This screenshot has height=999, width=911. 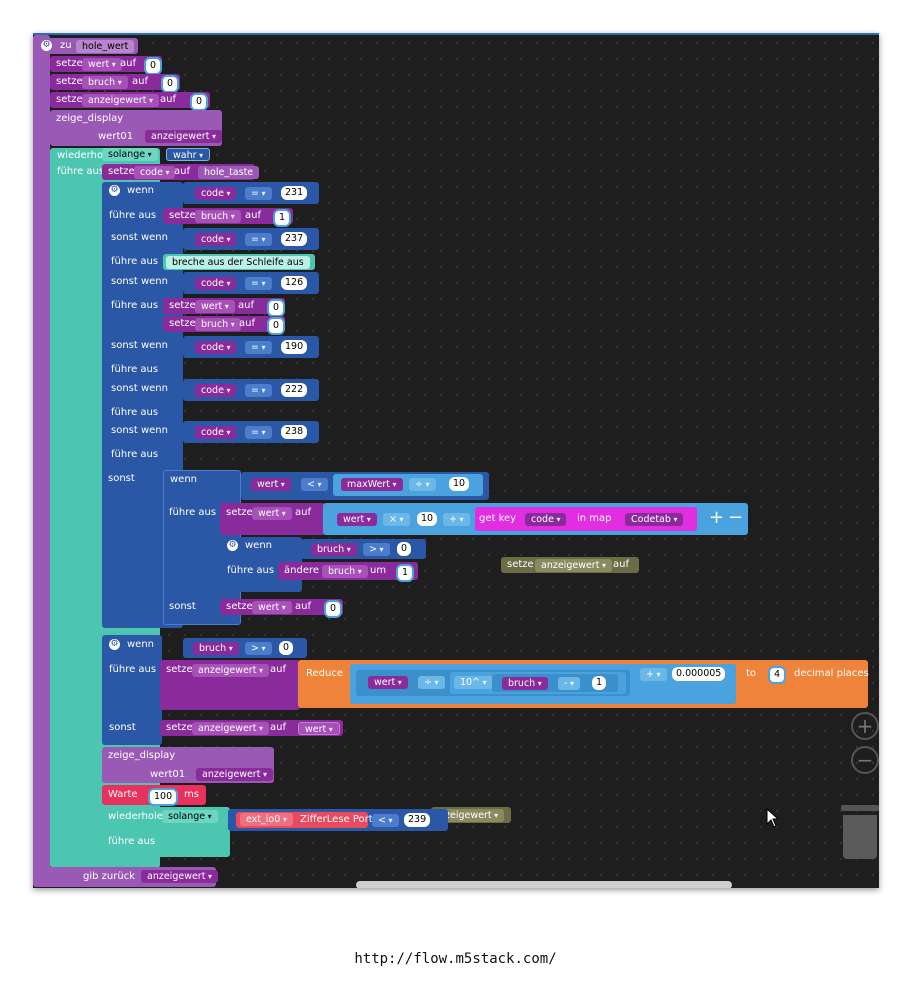 What do you see at coordinates (363, 549) in the screenshot?
I see `compare-bruch-block: bruch > 0` at bounding box center [363, 549].